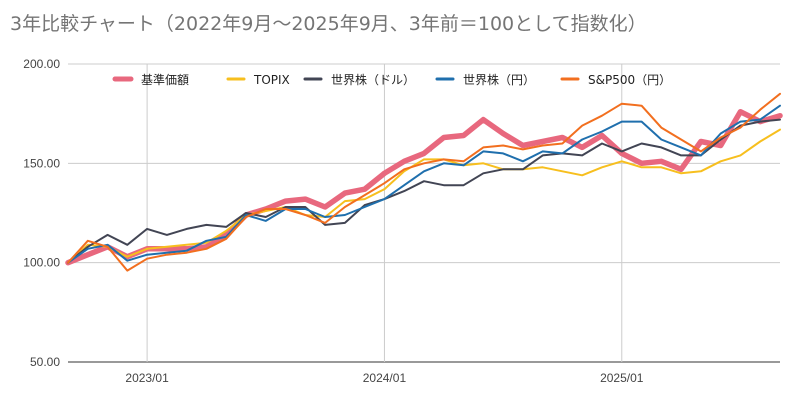 The image size is (800, 403). I want to click on legend-label: TOPIX, so click(271, 80).